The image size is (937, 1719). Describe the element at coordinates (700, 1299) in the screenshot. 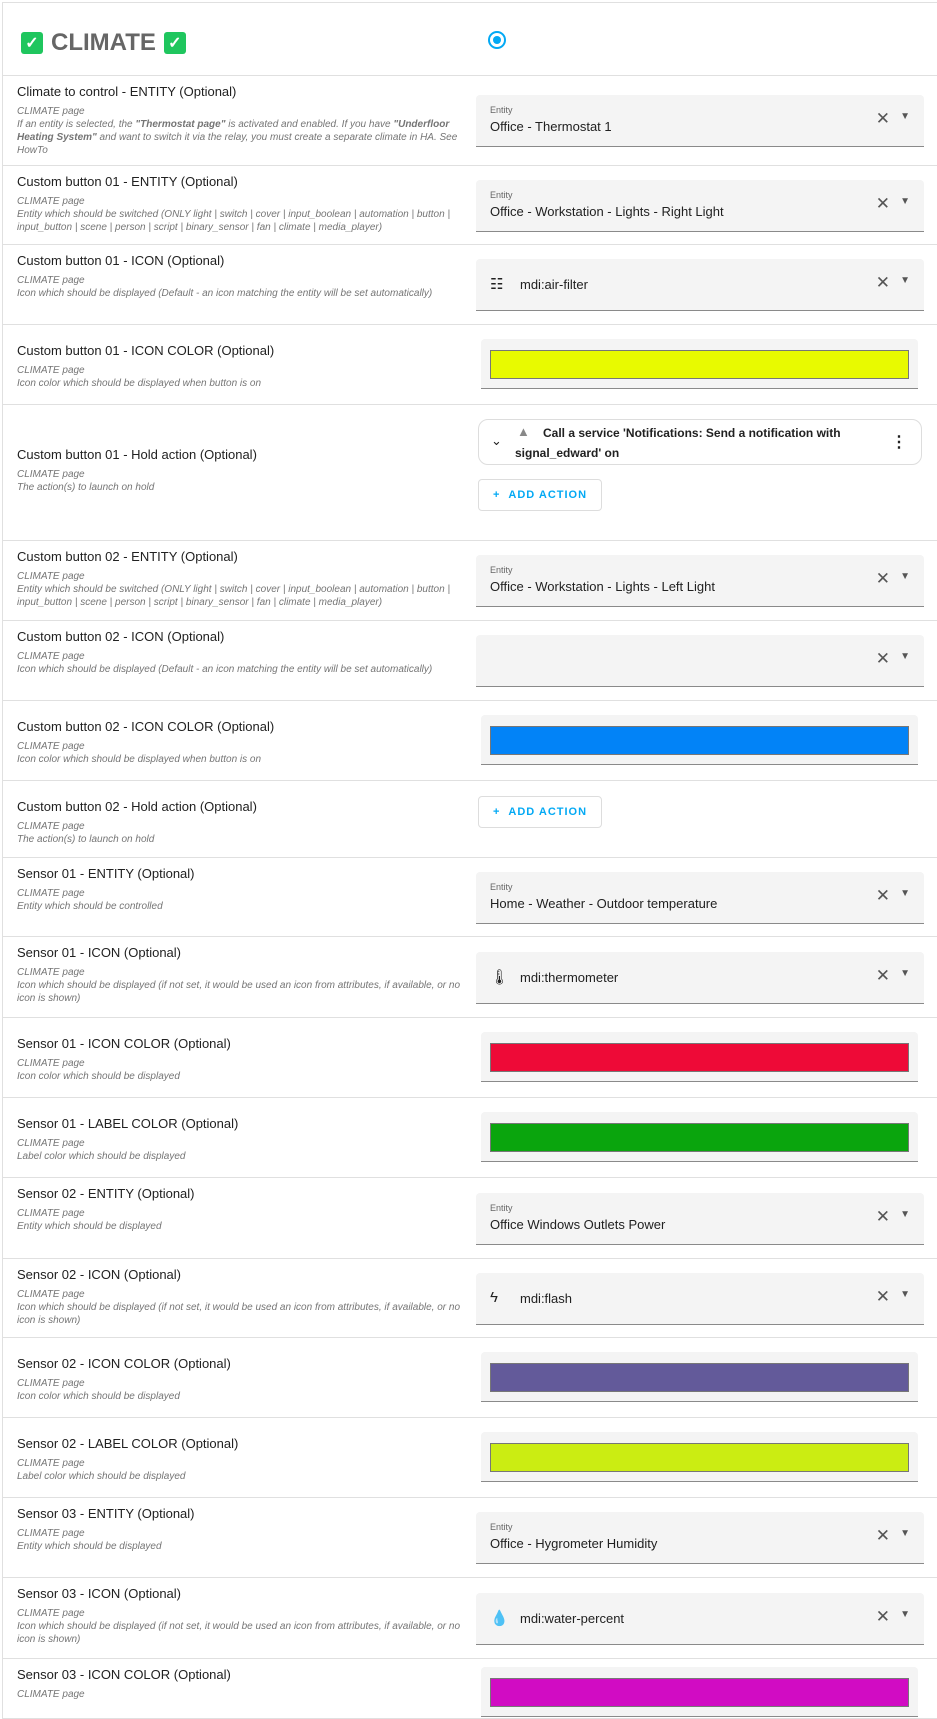

I see `icon-picker: ϟ mdi:flash ✕ ▼` at that location.